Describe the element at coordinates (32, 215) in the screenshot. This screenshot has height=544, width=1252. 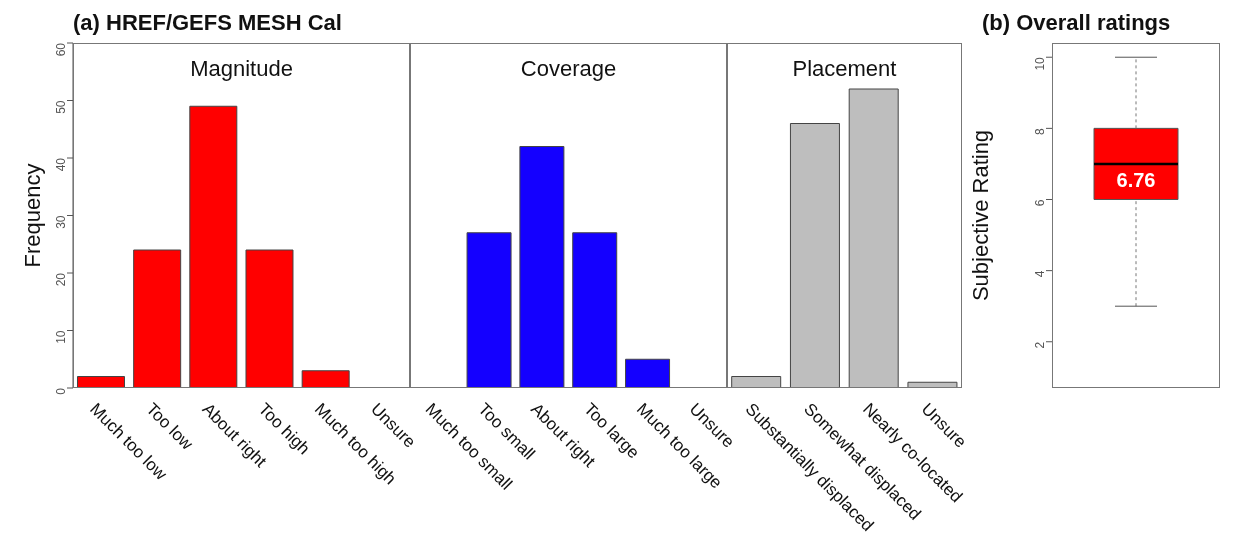
I see `y-axis-title: Frequency` at that location.